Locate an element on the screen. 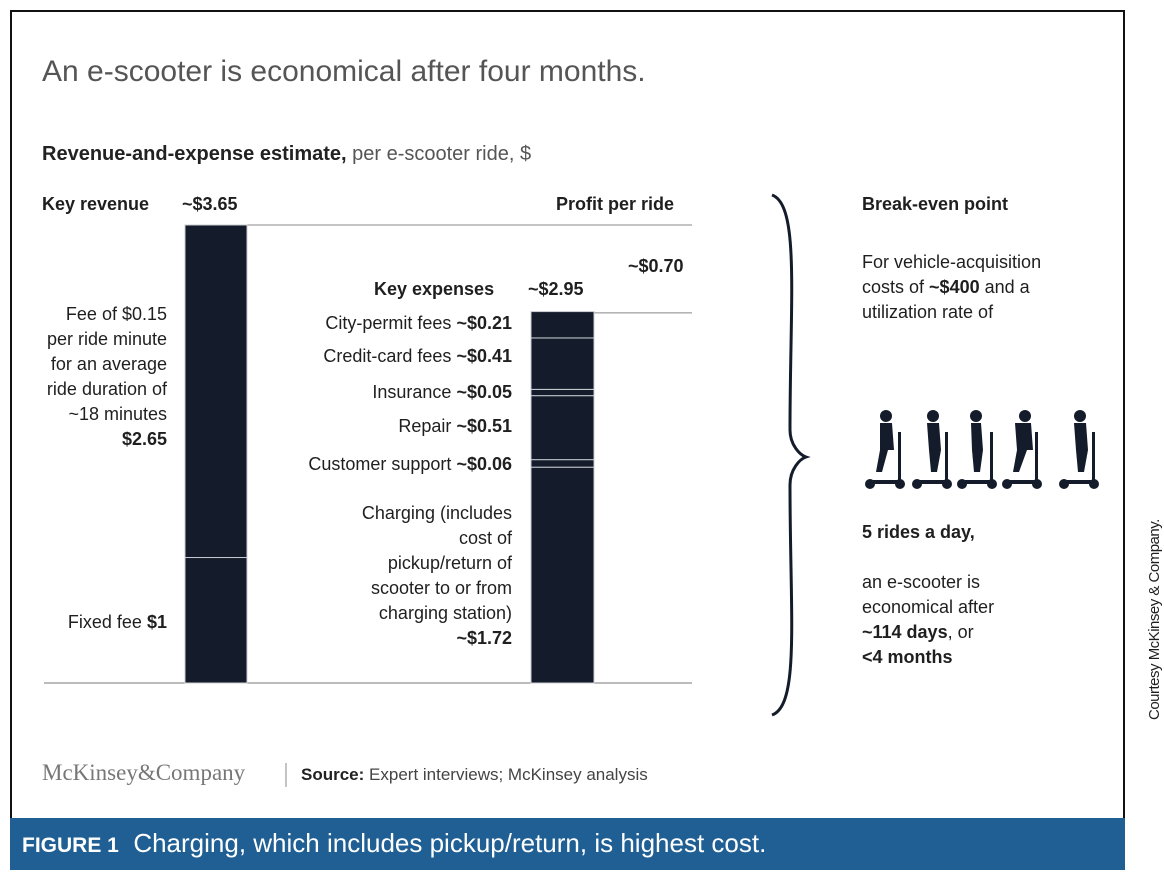  profit-value-label: ~$0.70 is located at coordinates (656, 266).